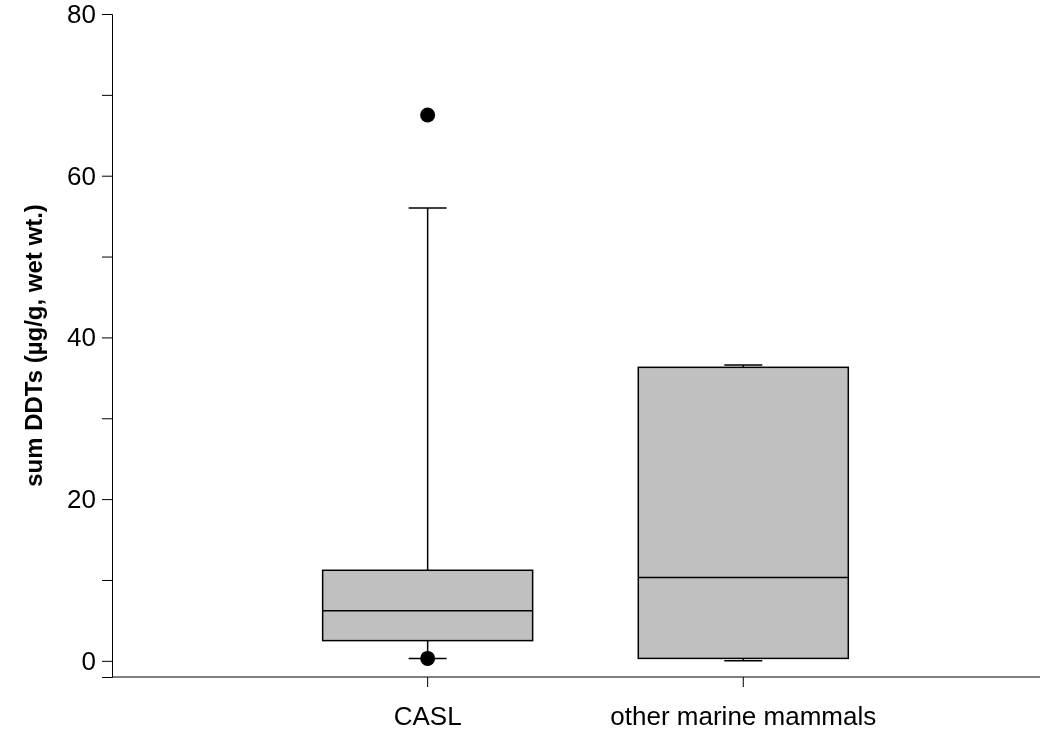 The height and width of the screenshot is (735, 1054). What do you see at coordinates (81, 337) in the screenshot?
I see `y-tick-label: 40` at bounding box center [81, 337].